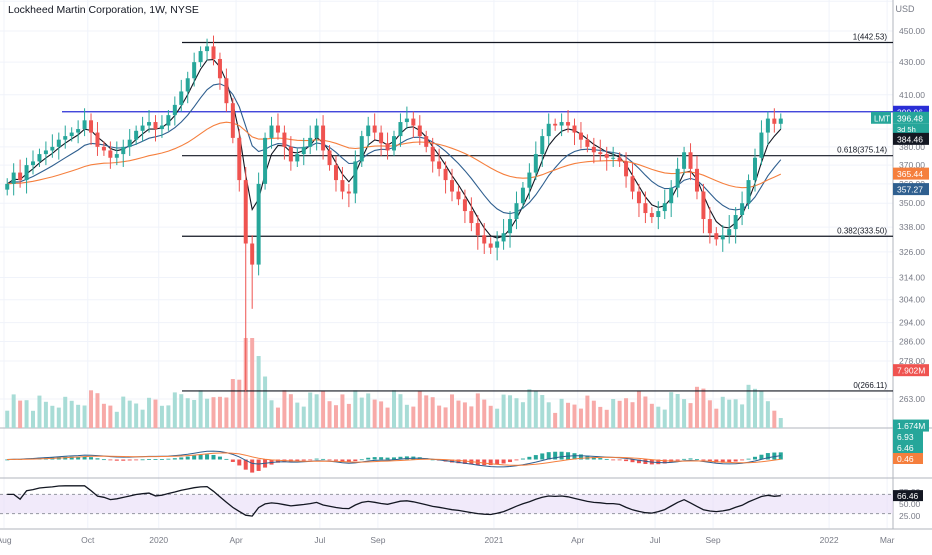  What do you see at coordinates (912, 278) in the screenshot?
I see `price-tick-label: 314.00` at bounding box center [912, 278].